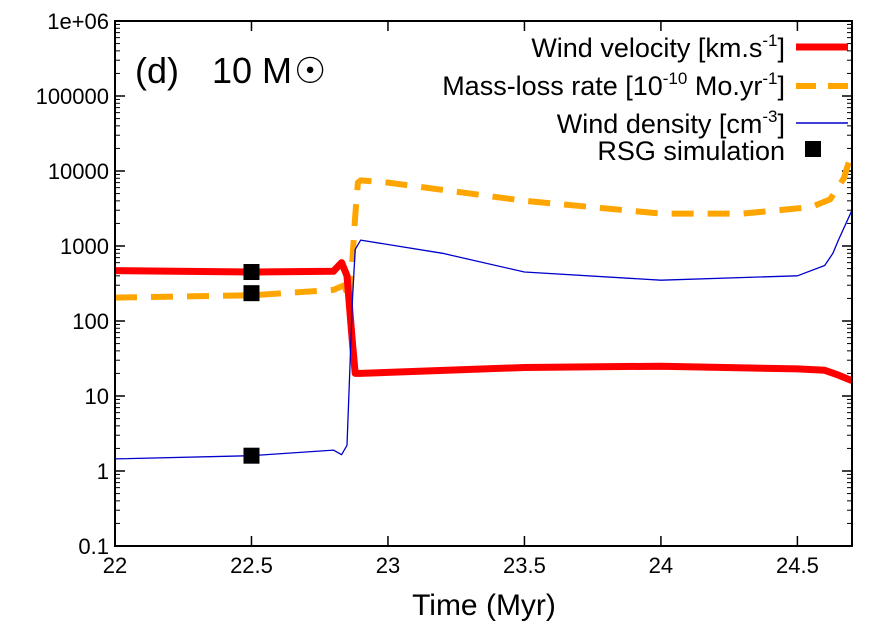  I want to click on panel-label: (d), so click(157, 70).